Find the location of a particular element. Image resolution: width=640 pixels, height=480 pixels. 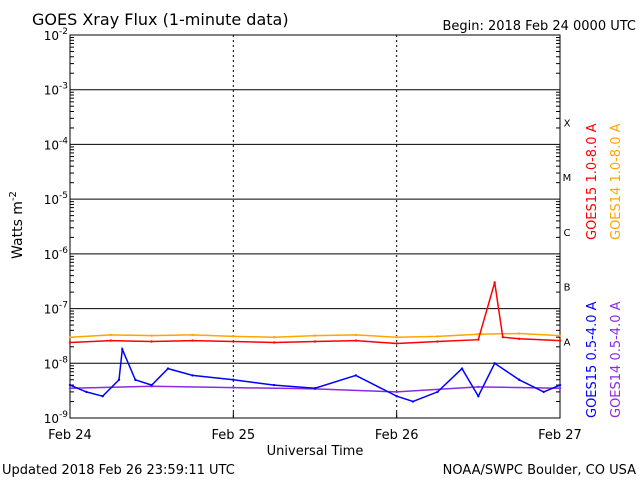

begin-label: Begin: 2018 Feb 24 0000 UTC is located at coordinates (539, 26).